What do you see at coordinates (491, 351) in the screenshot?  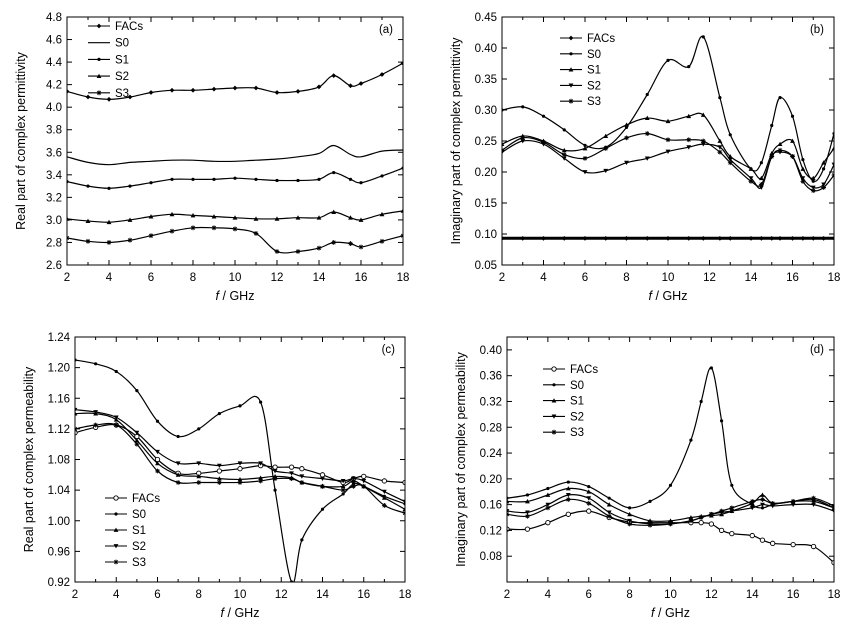 I see `y-tick-label: 0.40` at bounding box center [491, 351].